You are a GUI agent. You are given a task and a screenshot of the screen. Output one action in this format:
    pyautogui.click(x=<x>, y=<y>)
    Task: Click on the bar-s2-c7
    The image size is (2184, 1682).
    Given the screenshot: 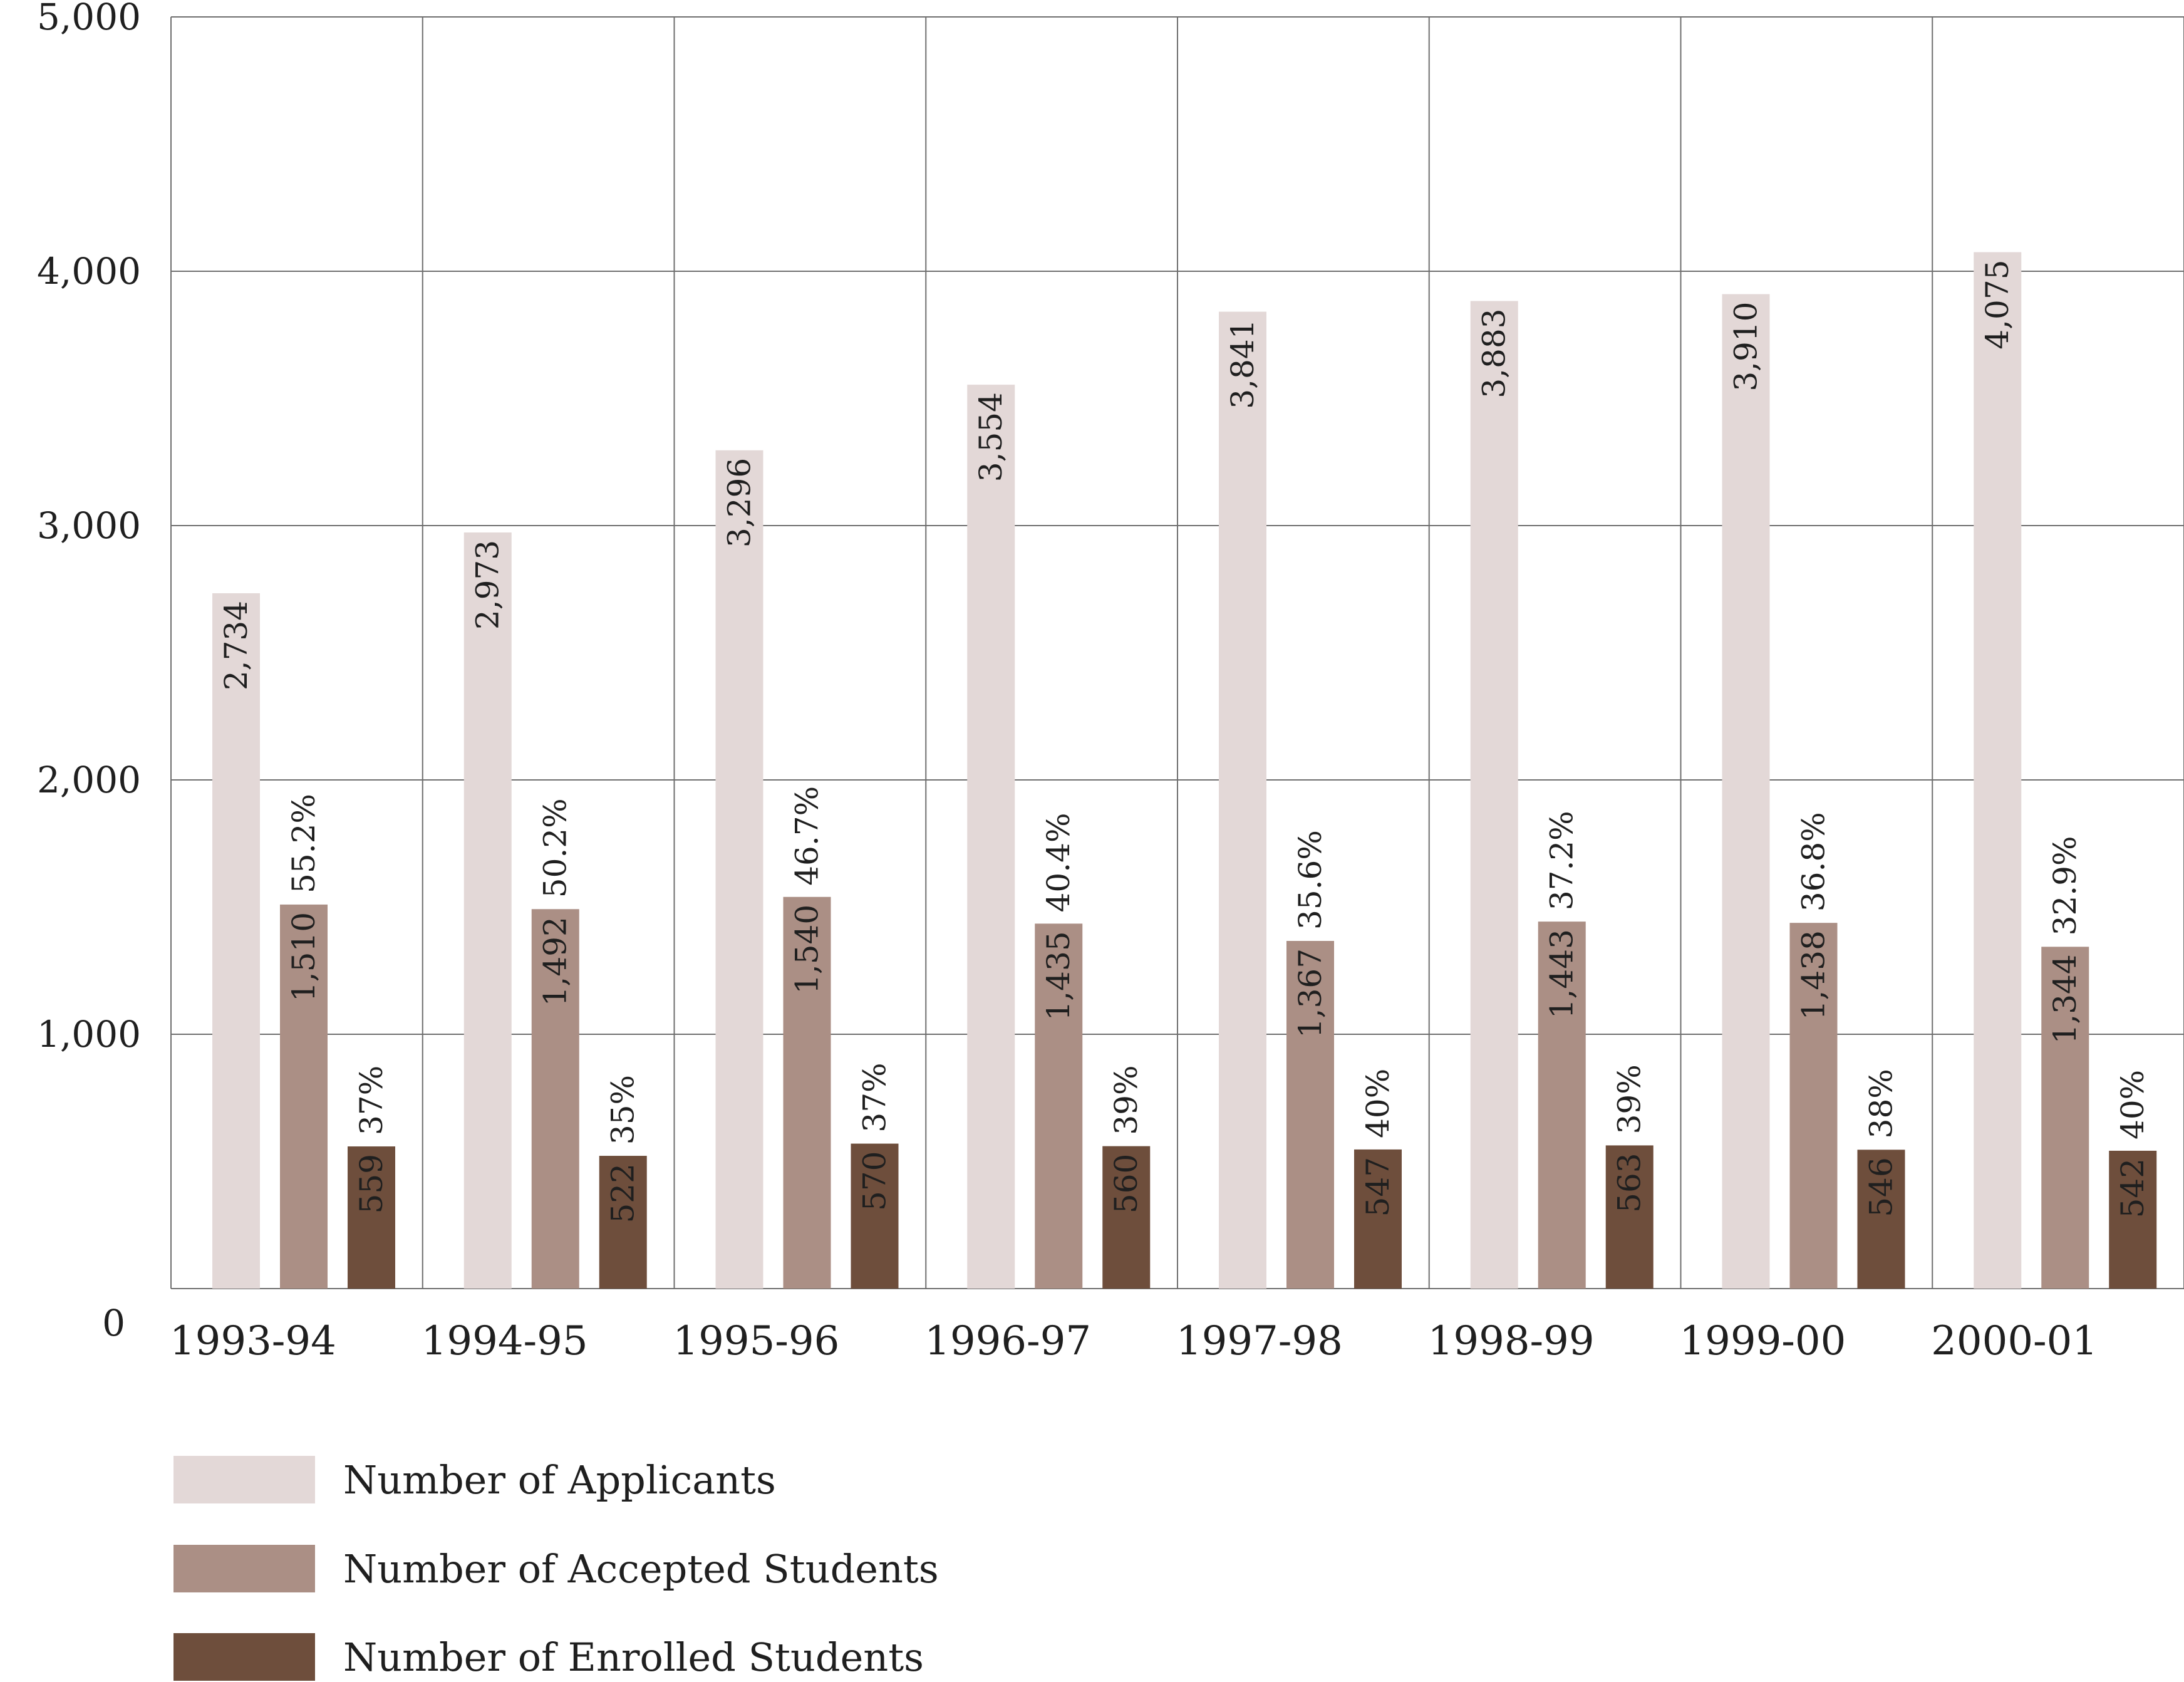 What is the action you would take?
    pyautogui.click(x=2133, y=1219)
    